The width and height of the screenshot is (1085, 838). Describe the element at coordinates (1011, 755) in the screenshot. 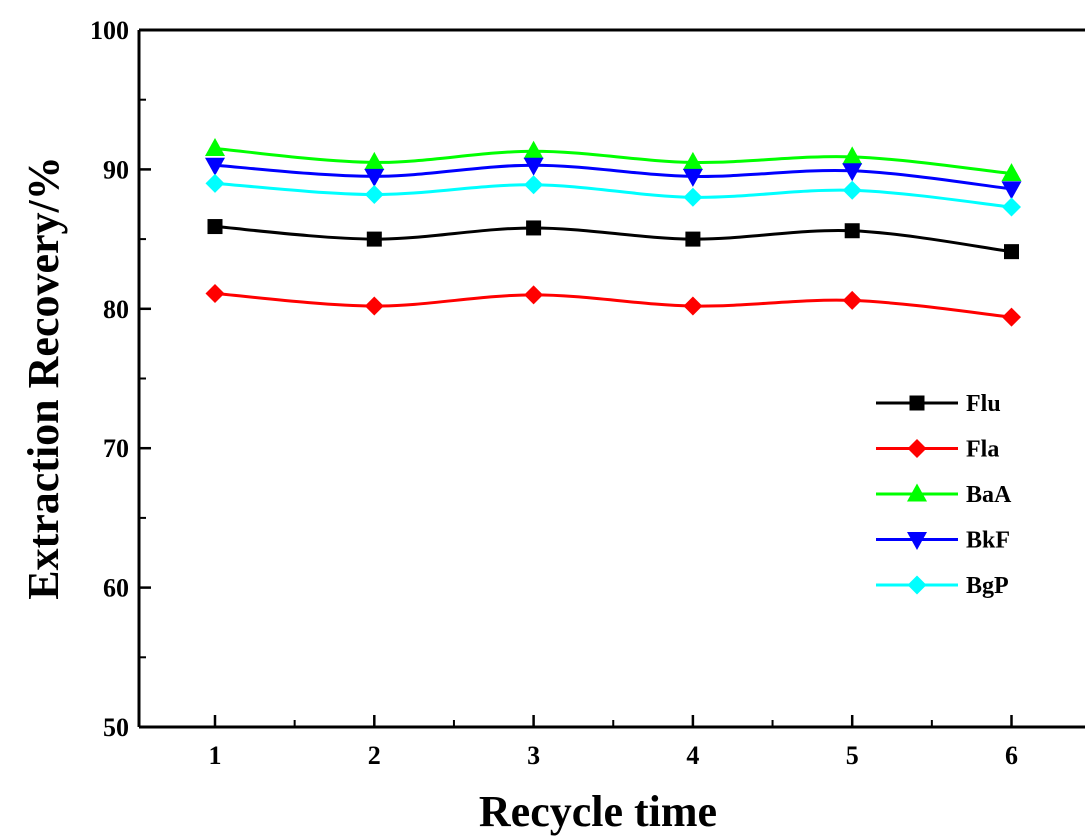

I see `x-tick-label: 6` at that location.